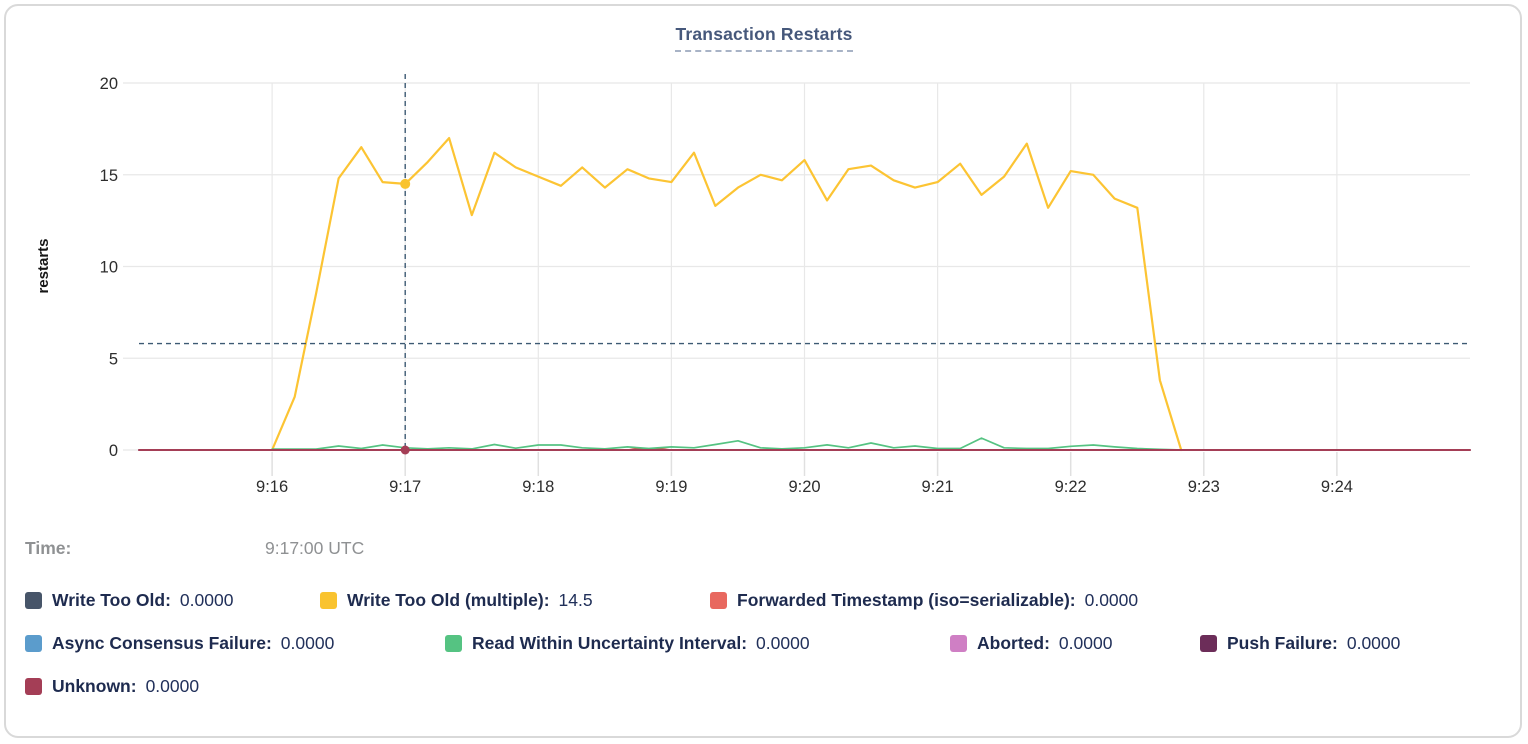 This screenshot has height=744, width=1528. Describe the element at coordinates (109, 268) in the screenshot. I see `y-tick-label: 10` at that location.